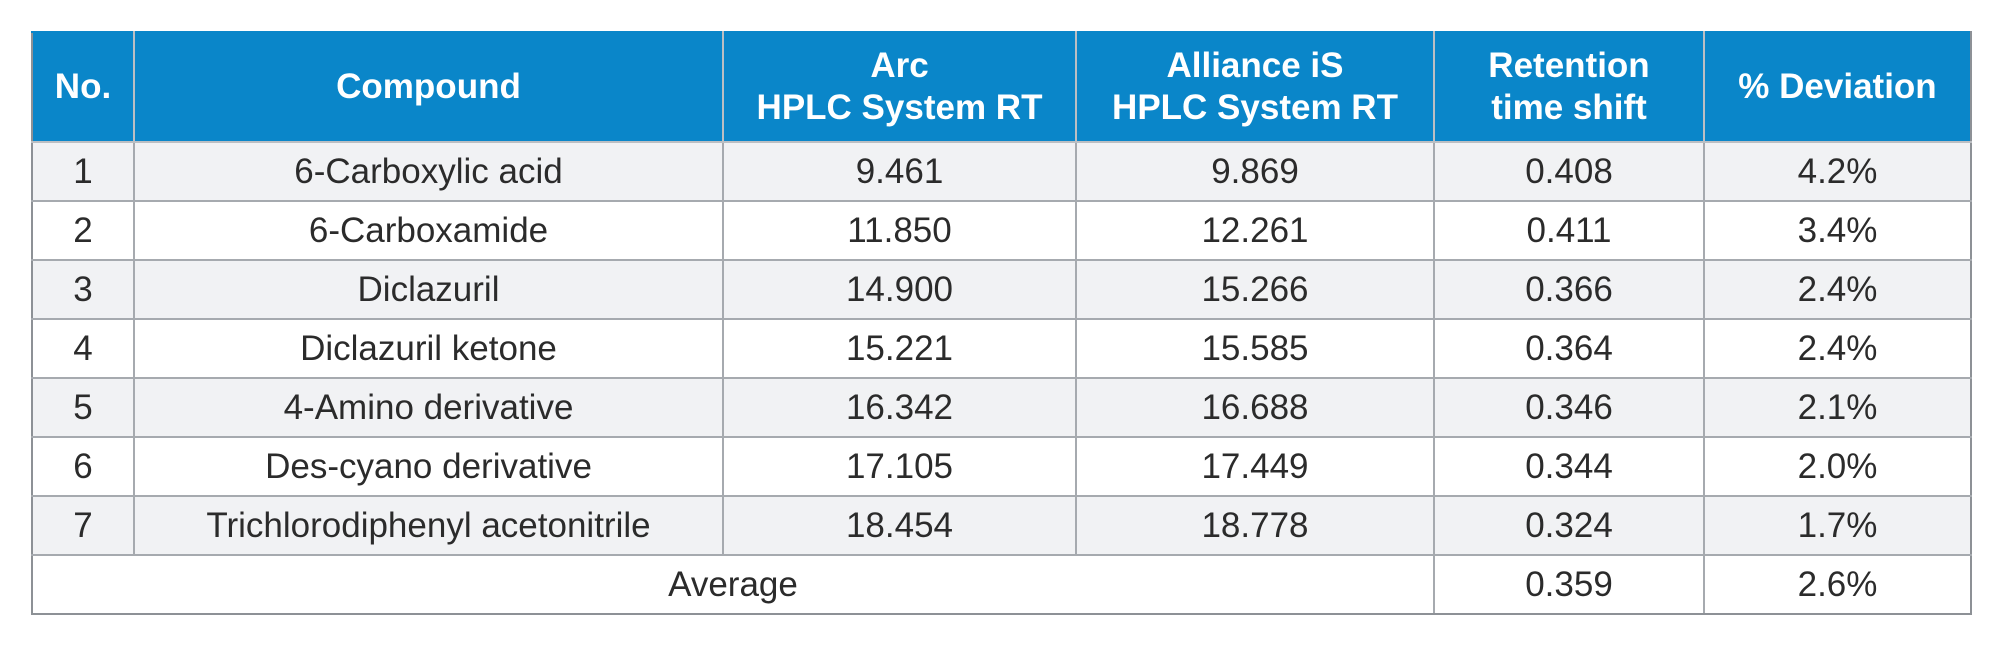  What do you see at coordinates (1569, 289) in the screenshot?
I see `cell-retention-shift: 0.366` at bounding box center [1569, 289].